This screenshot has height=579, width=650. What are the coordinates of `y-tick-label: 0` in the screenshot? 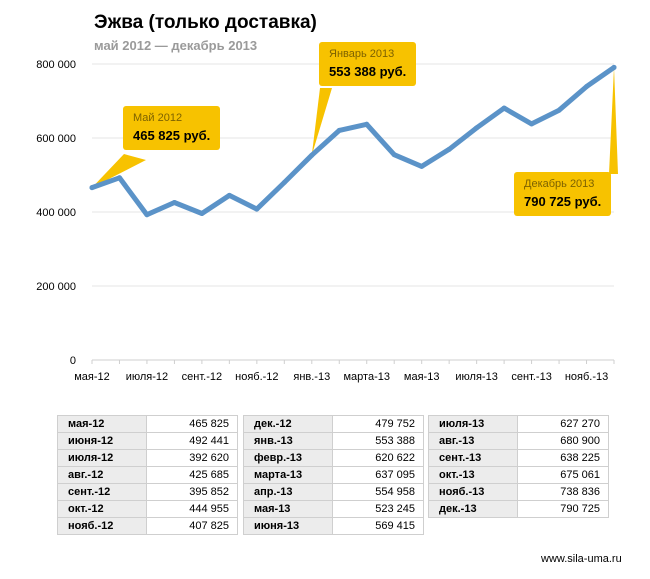 It's located at (73, 361).